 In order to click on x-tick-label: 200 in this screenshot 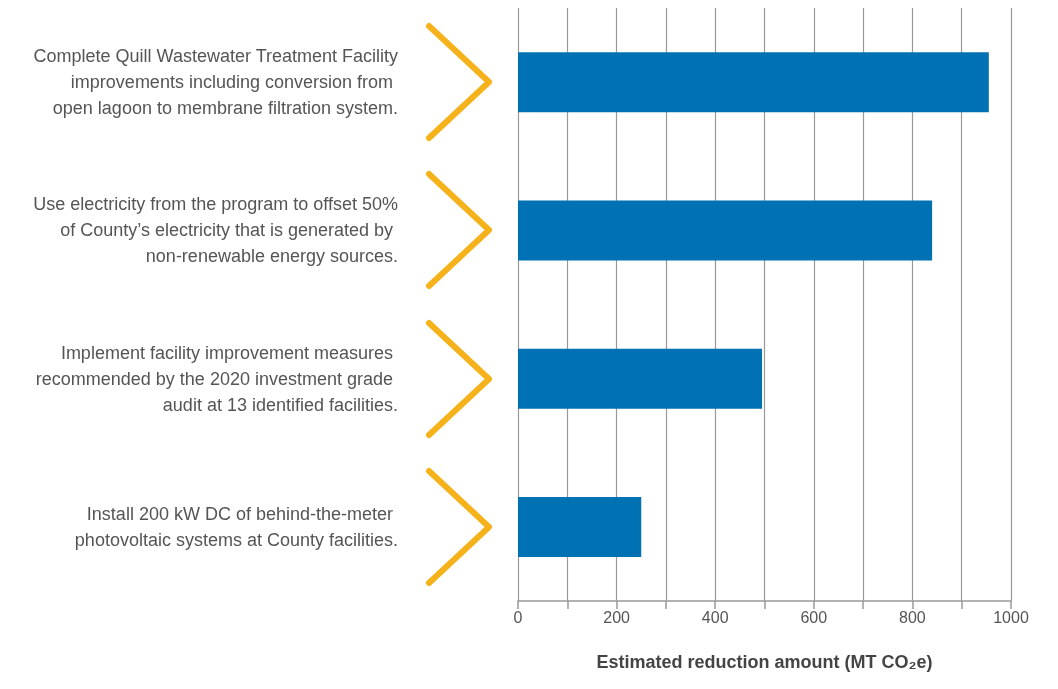, I will do `click(617, 617)`.